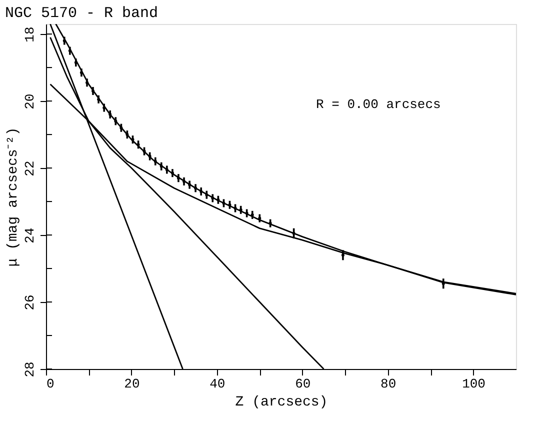 The image size is (543, 434). I want to click on y-tick-label: 18, so click(30, 34).